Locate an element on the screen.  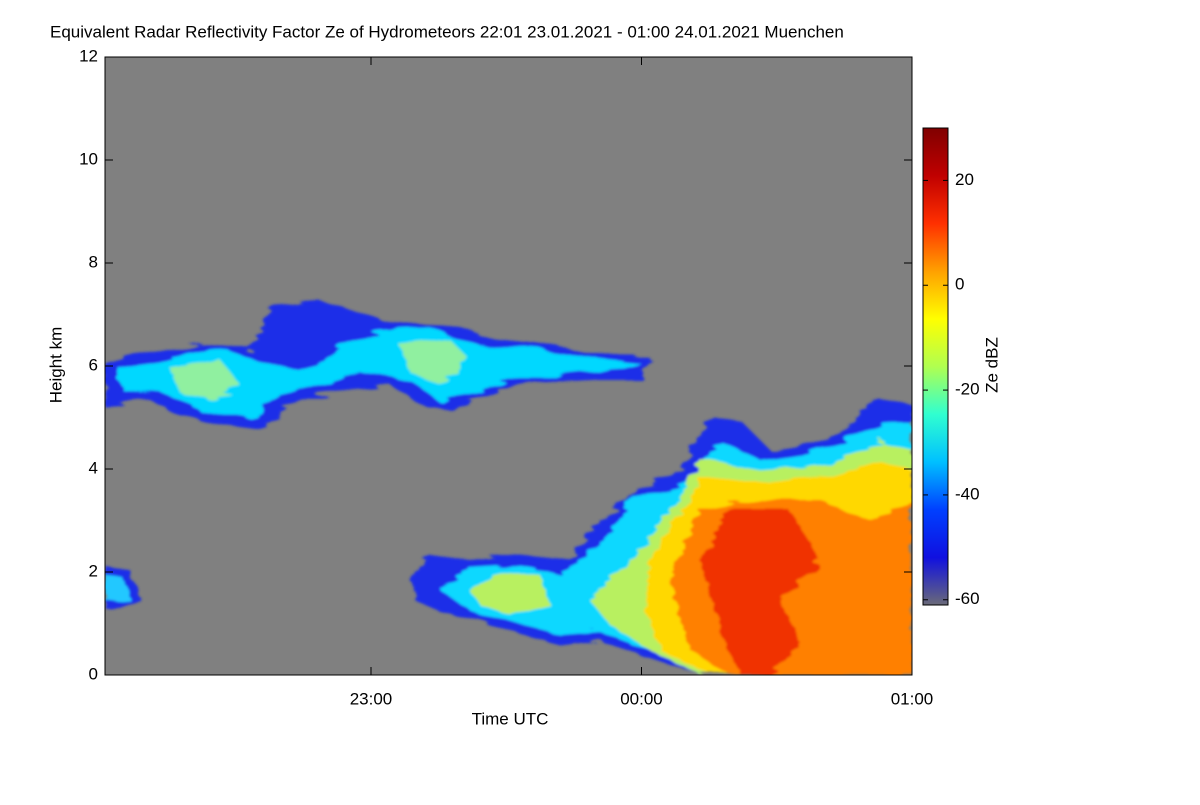
y-tick-label: 8 is located at coordinates (93, 261).